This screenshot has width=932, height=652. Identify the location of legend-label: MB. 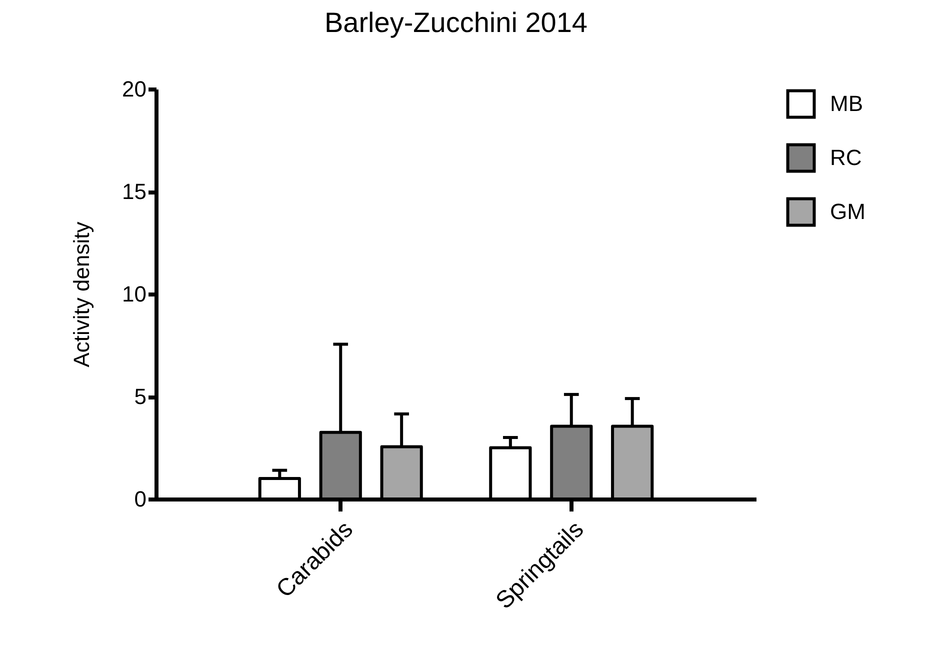
(846, 103).